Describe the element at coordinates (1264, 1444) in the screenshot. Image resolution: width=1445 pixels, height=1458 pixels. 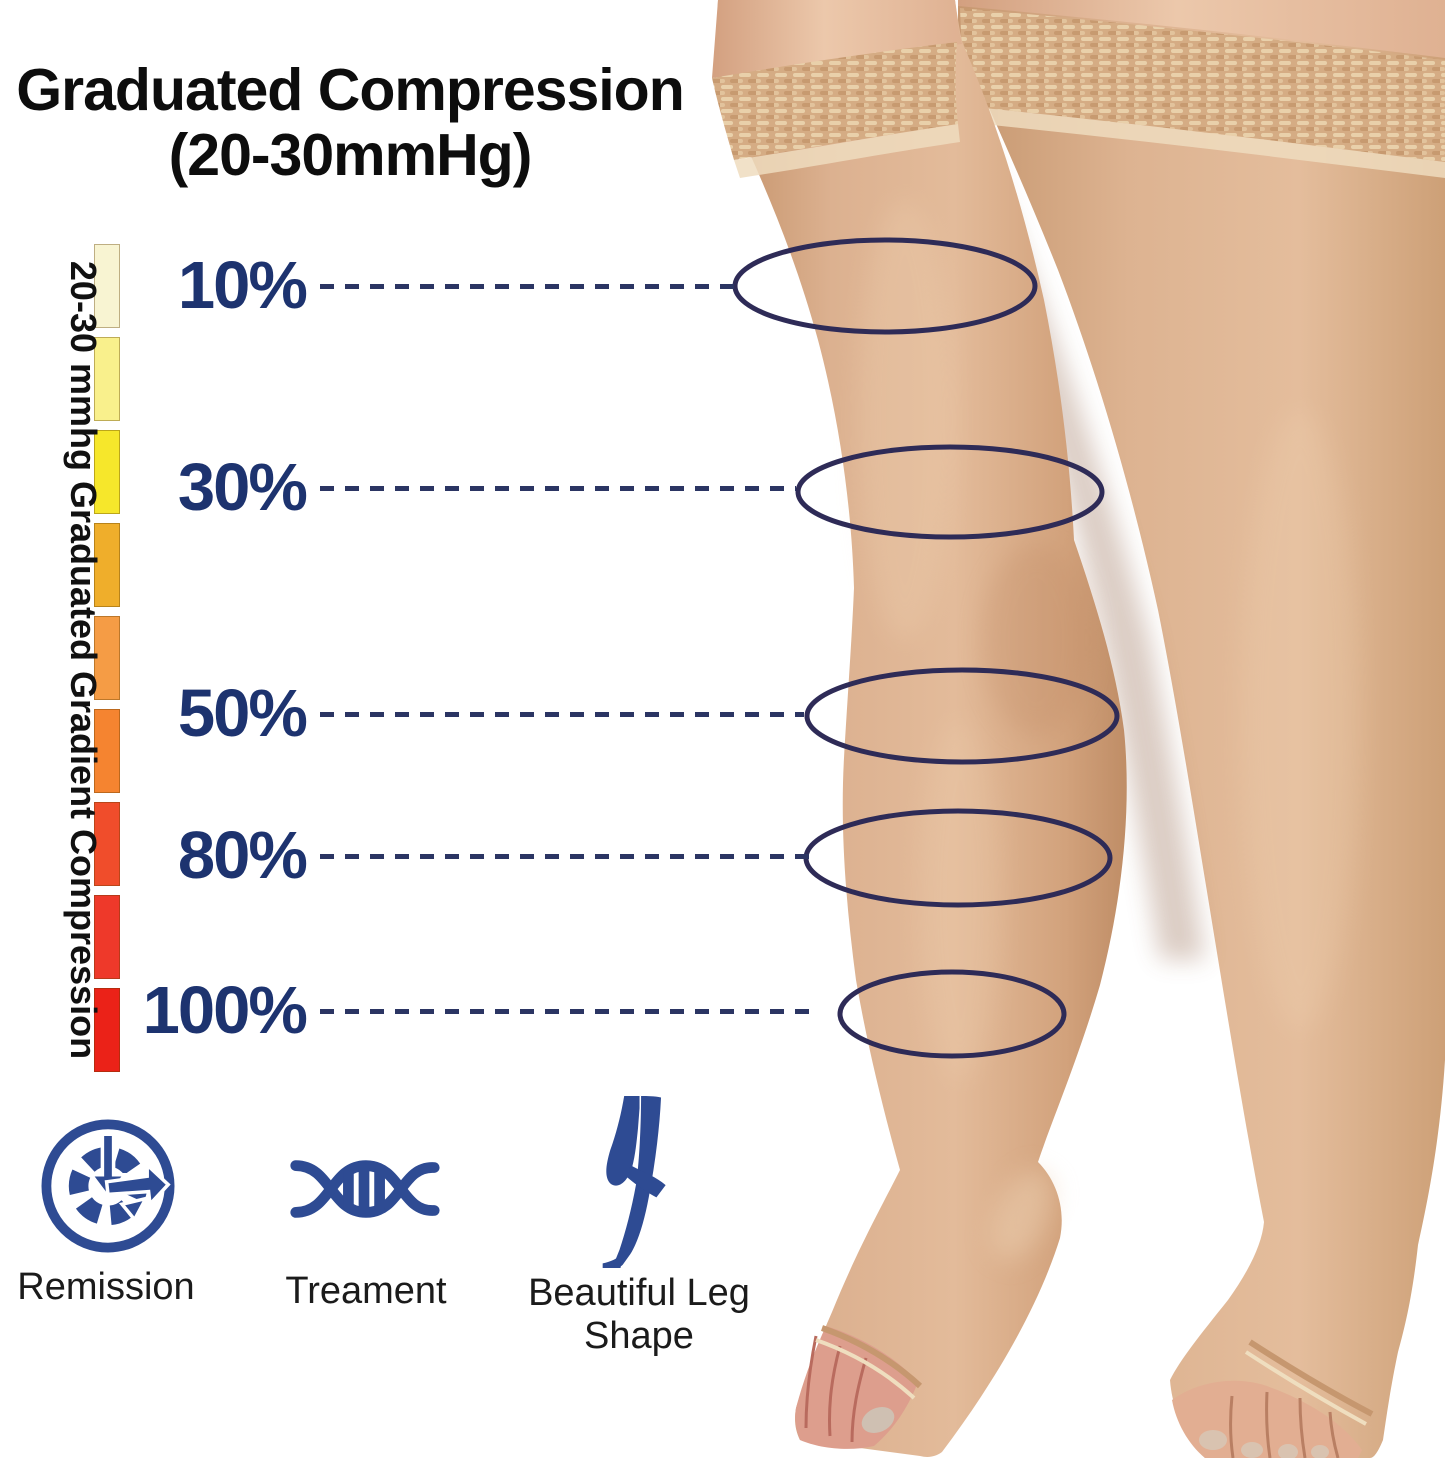
I see `back-foot-toenails` at that location.